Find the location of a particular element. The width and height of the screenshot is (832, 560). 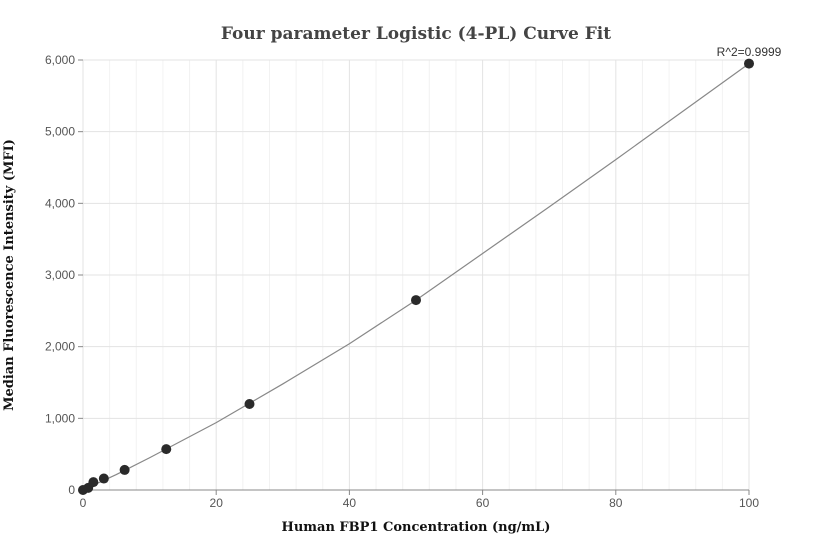

y-ticks: 0 1,000 2,000 3,000 4,000 5,000 6,000 is located at coordinates (64, 275).